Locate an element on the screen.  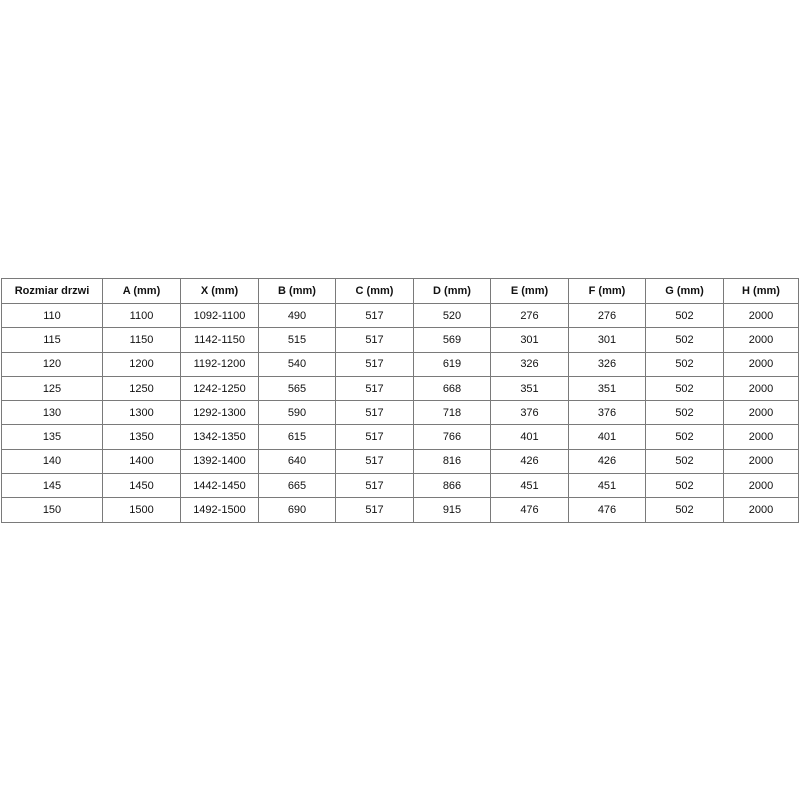
table-cell: 490 is located at coordinates (297, 315).